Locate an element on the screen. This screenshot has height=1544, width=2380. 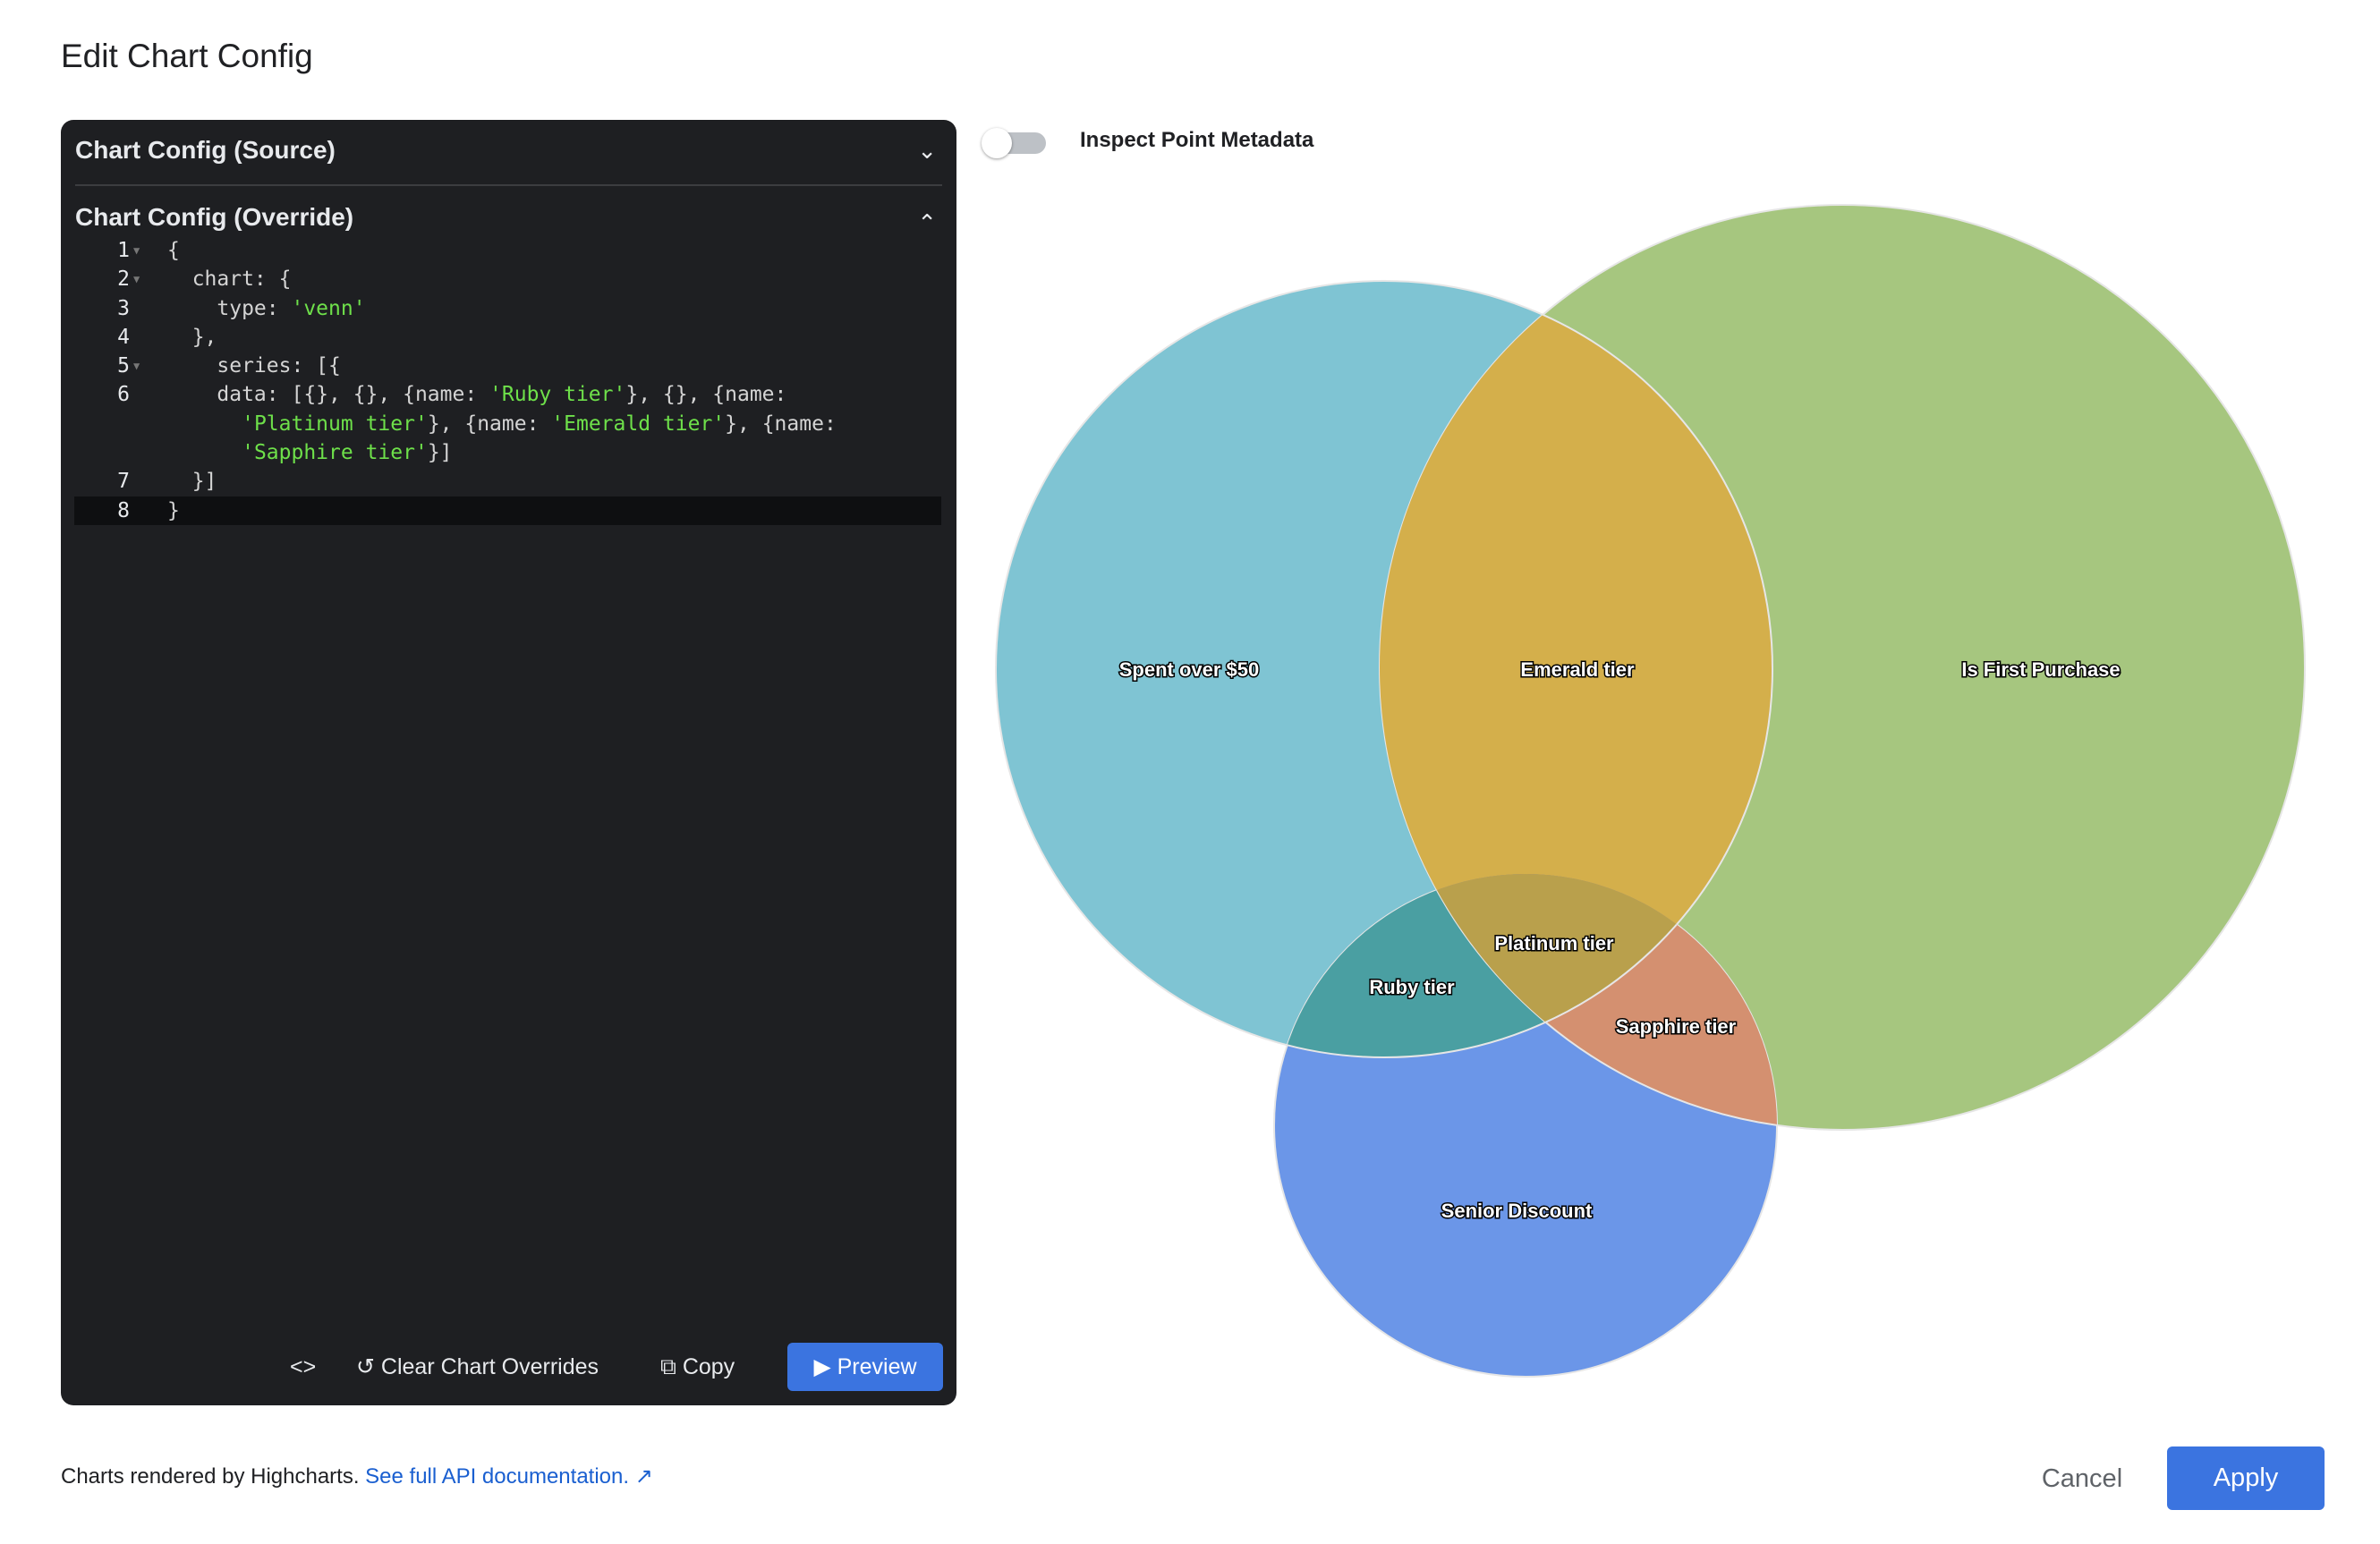
code-string: 'Platinum tier' is located at coordinates (335, 423).